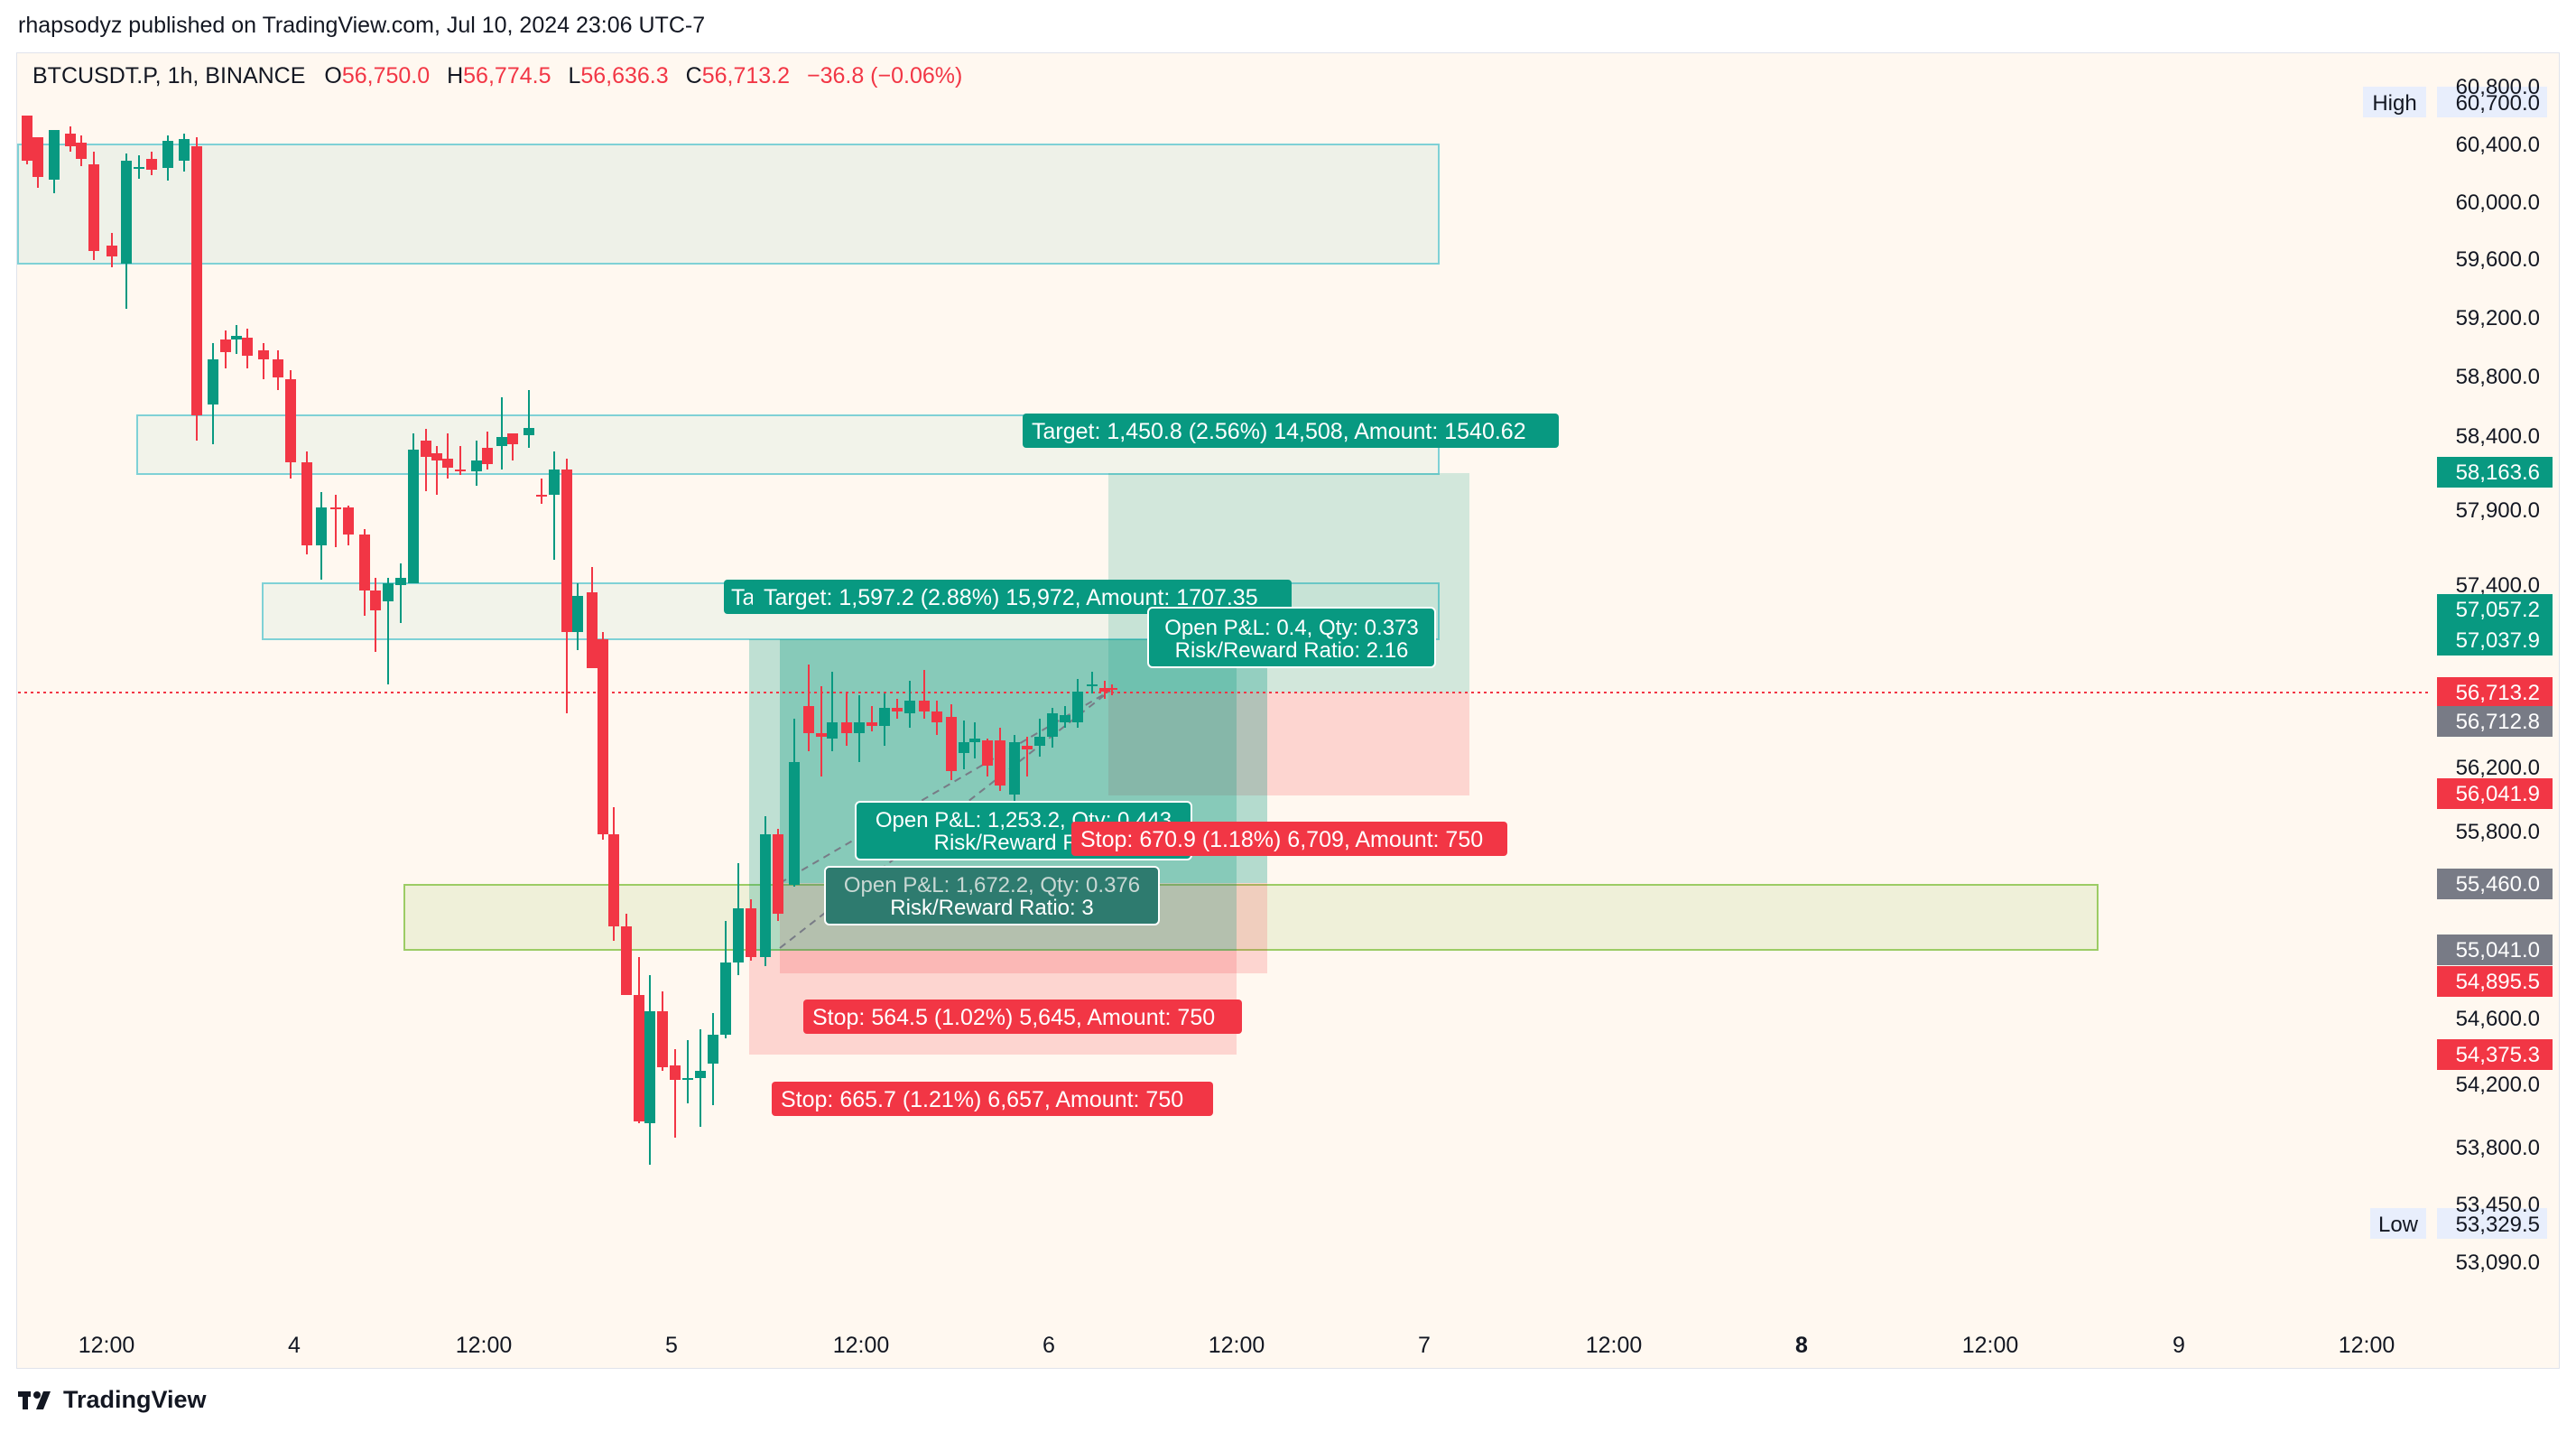 This screenshot has height=1432, width=2576. What do you see at coordinates (2498, 87) in the screenshot?
I see `price-tick-label: 60,800.0` at bounding box center [2498, 87].